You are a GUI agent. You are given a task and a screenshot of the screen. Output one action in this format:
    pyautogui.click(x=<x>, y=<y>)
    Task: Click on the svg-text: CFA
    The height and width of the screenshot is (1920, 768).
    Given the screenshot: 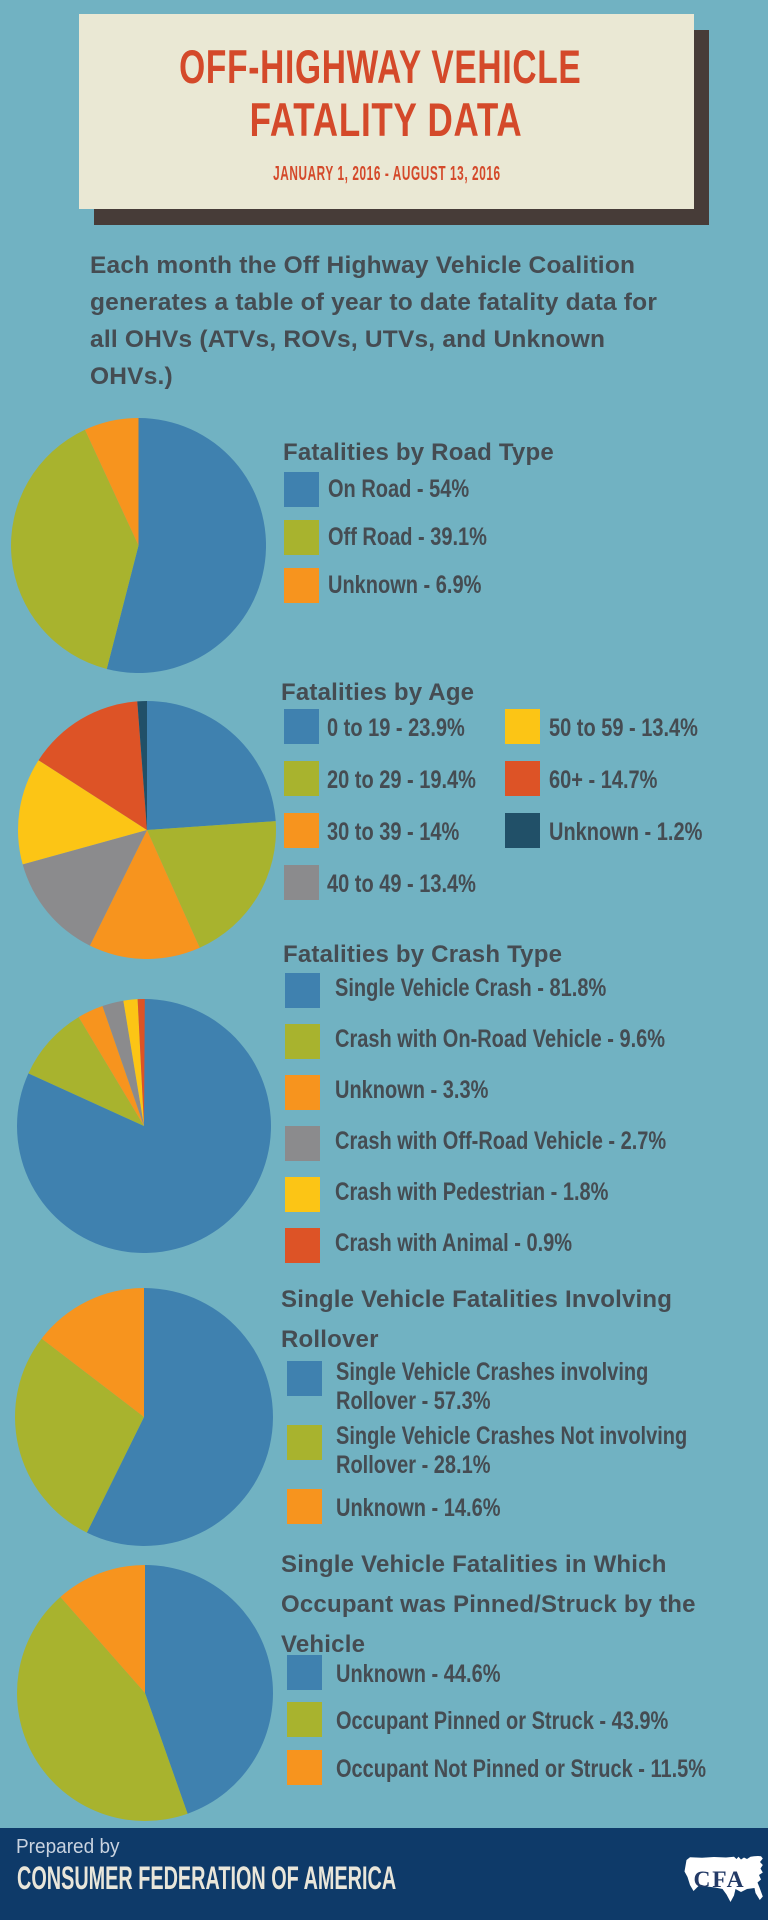 What is the action you would take?
    pyautogui.click(x=720, y=1880)
    